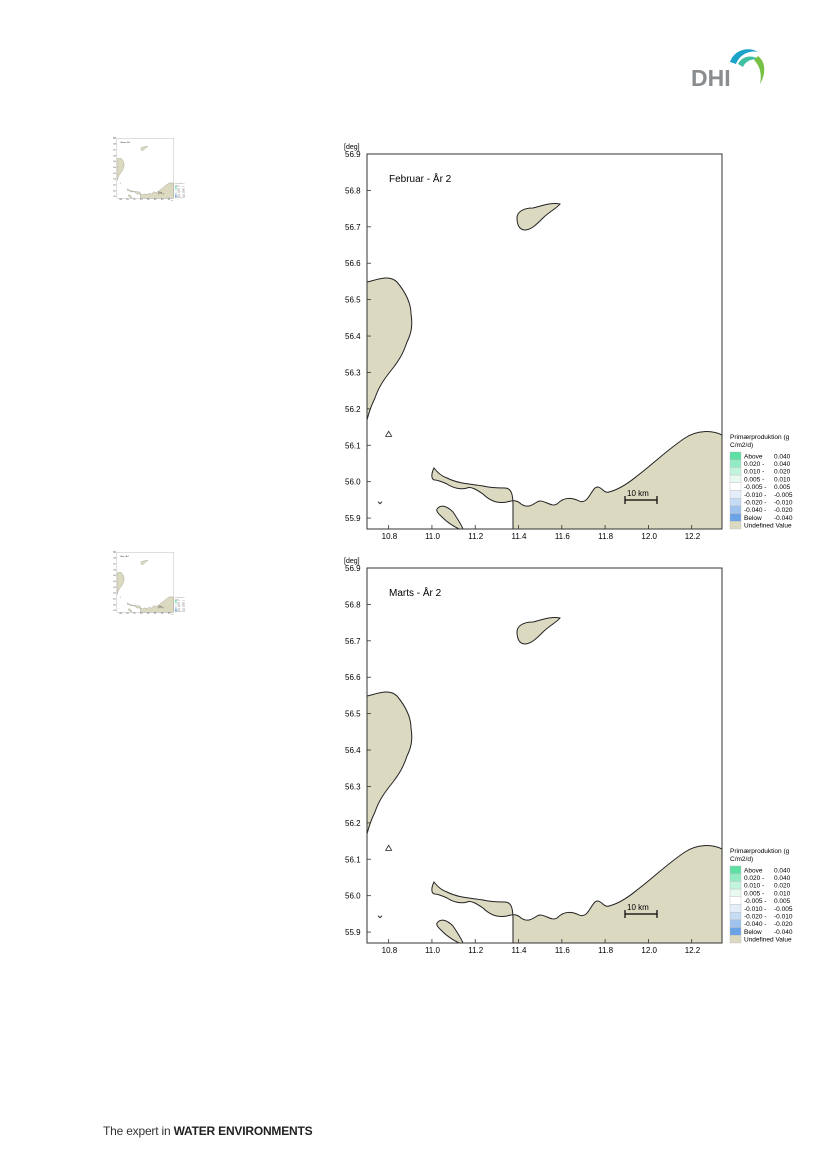 The image size is (827, 1169). What do you see at coordinates (208, 1131) in the screenshot?
I see `footer-tagline: The expert in WATER ENVIRONMENTS` at bounding box center [208, 1131].